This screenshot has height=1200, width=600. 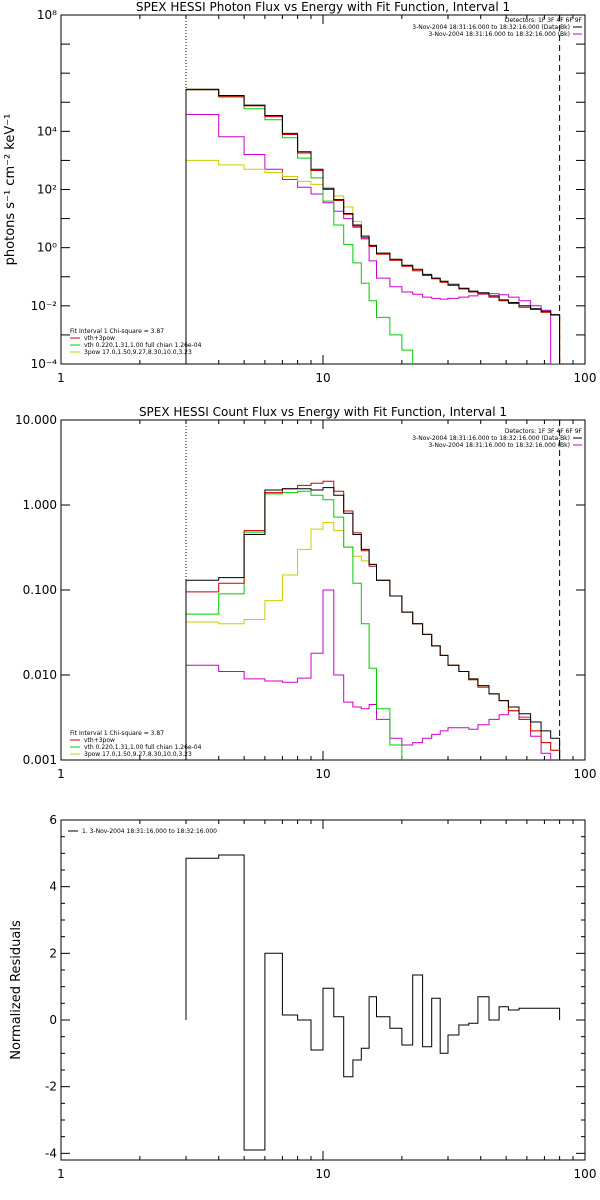 I want to click on y-tick-label: 4, so click(x=53, y=887).